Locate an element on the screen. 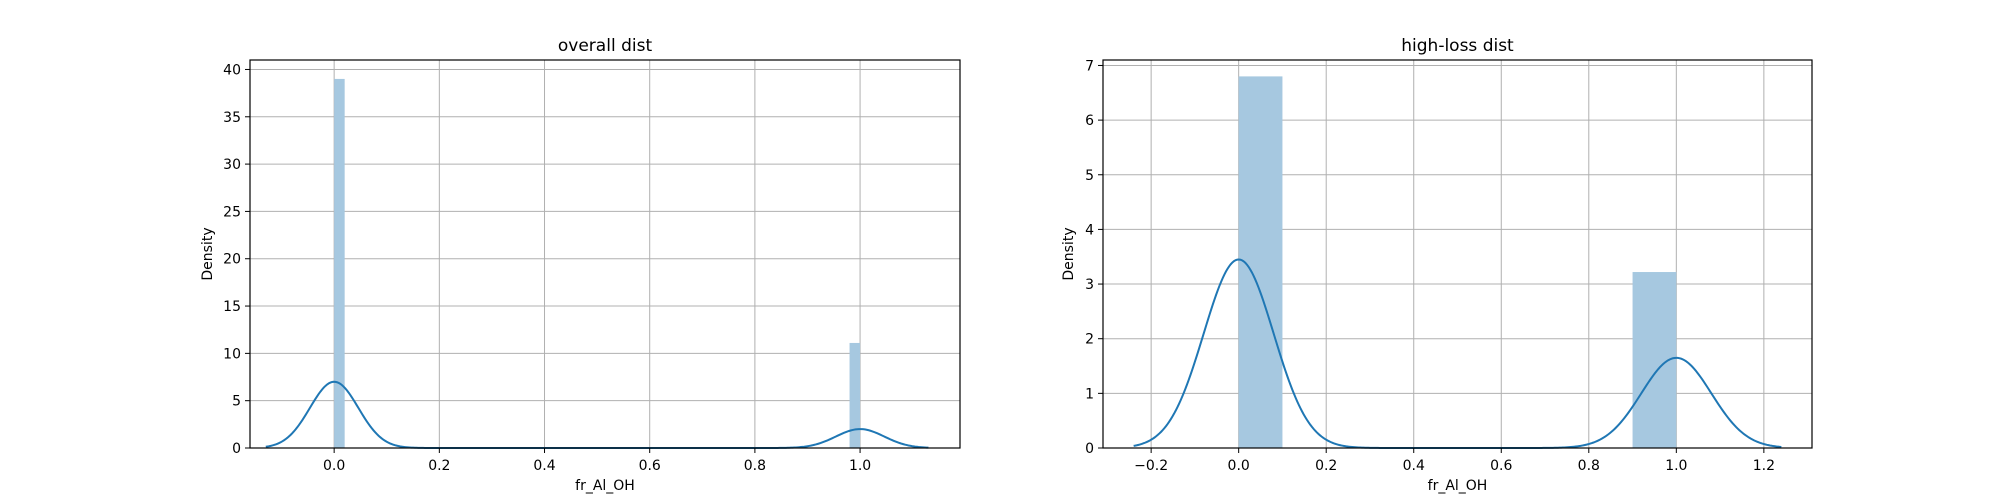 This screenshot has width=2000, height=500. y-tick-label: 30 is located at coordinates (232, 165).